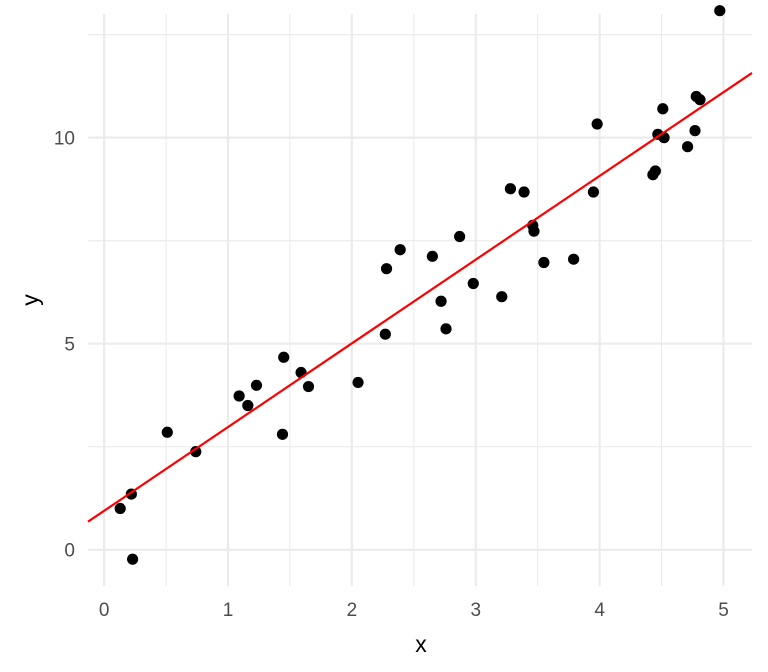 The width and height of the screenshot is (768, 672). What do you see at coordinates (352, 610) in the screenshot?
I see `x-tick-label: 2` at bounding box center [352, 610].